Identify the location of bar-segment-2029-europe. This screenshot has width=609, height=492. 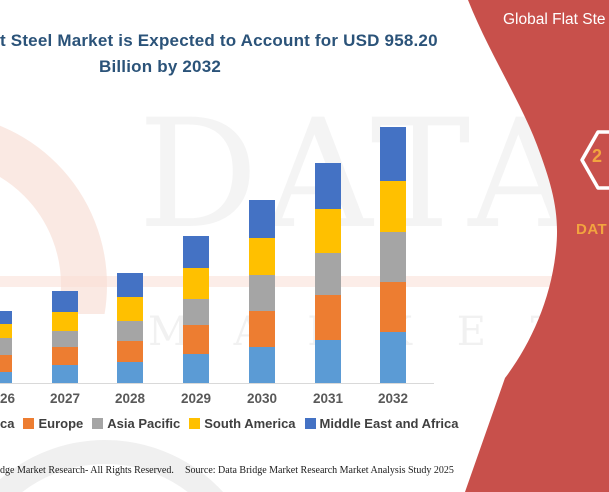
(196, 339).